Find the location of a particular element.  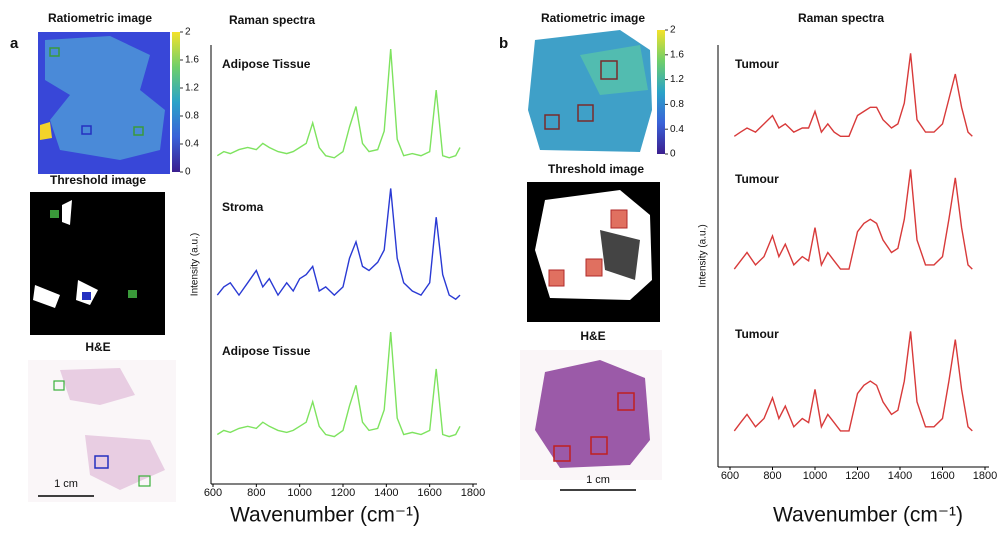

panel-letter: b is located at coordinates (503, 43).